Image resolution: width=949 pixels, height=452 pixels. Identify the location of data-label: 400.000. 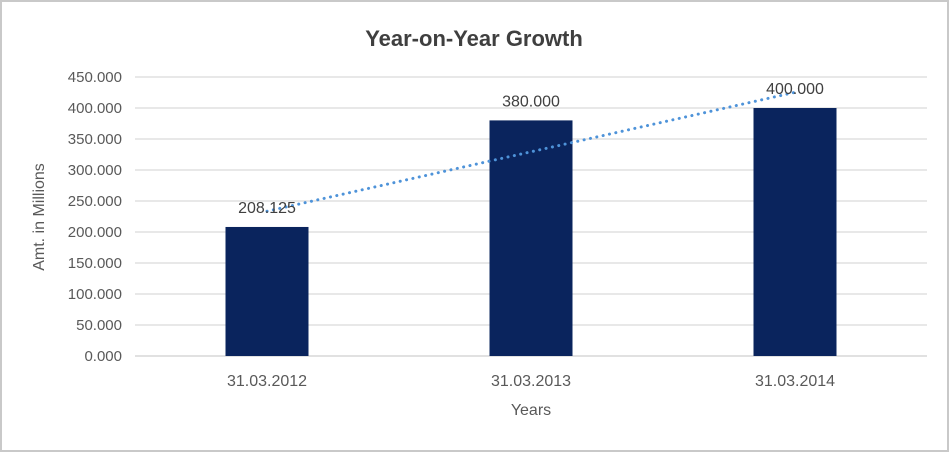
(795, 89).